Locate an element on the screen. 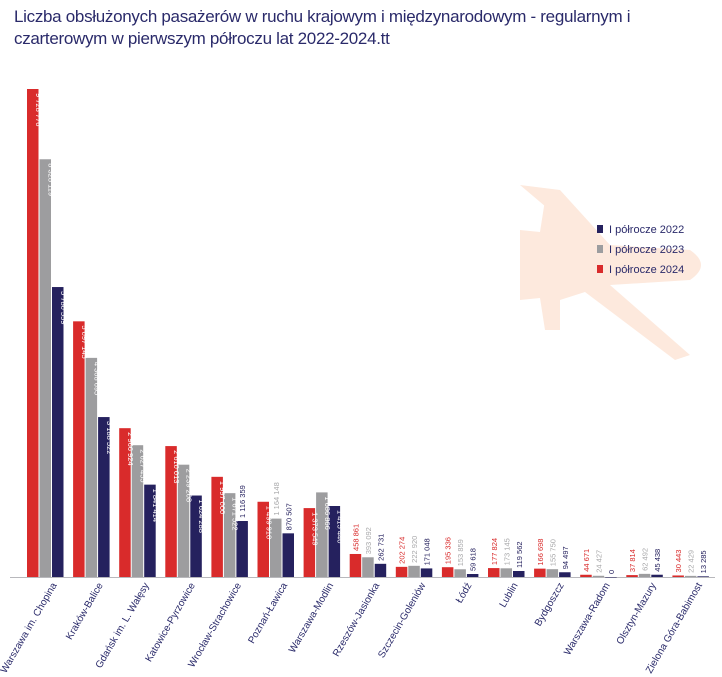 This screenshot has height=677, width=722. category-label: Katowice-Pyrzowice is located at coordinates (171, 622).